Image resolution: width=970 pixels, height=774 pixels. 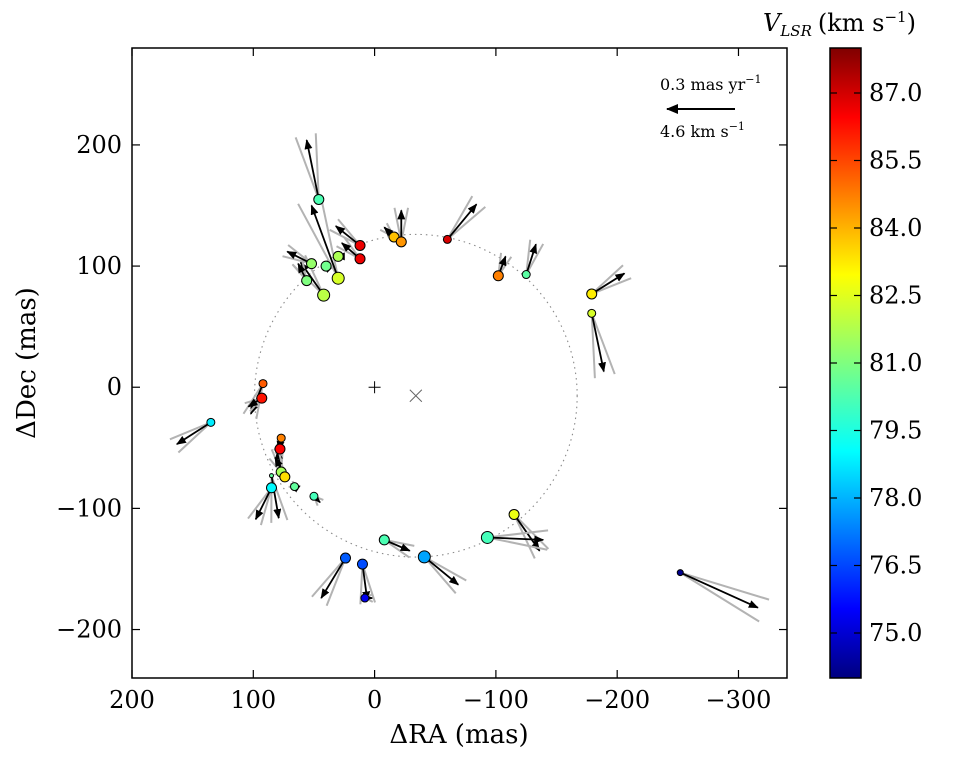 What do you see at coordinates (895, 498) in the screenshot?
I see `colorbar-tick-label: 78.0` at bounding box center [895, 498].